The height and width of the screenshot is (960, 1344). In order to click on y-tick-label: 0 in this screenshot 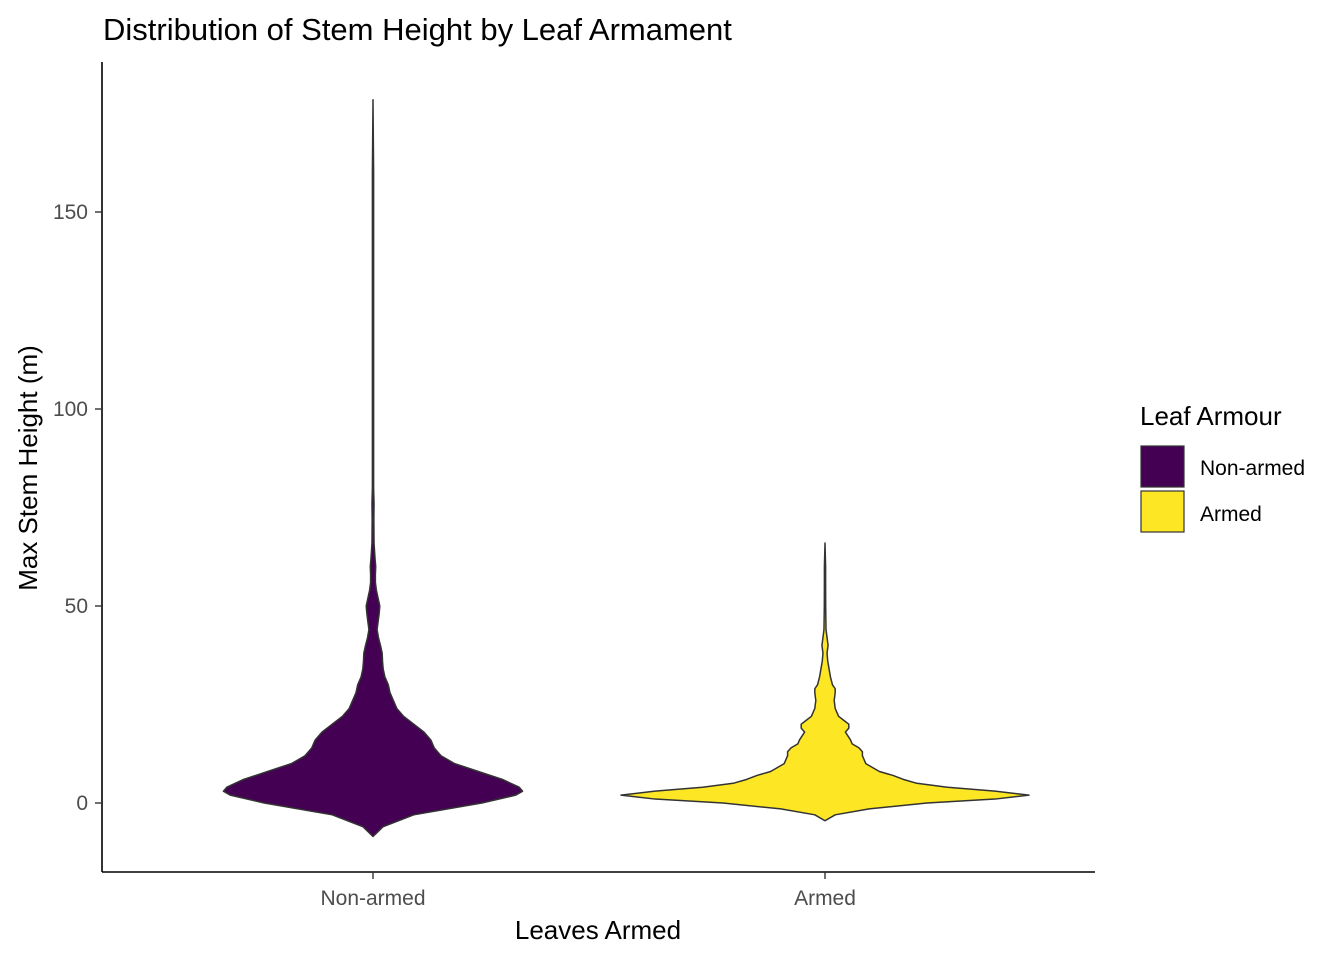, I will do `click(82, 803)`.